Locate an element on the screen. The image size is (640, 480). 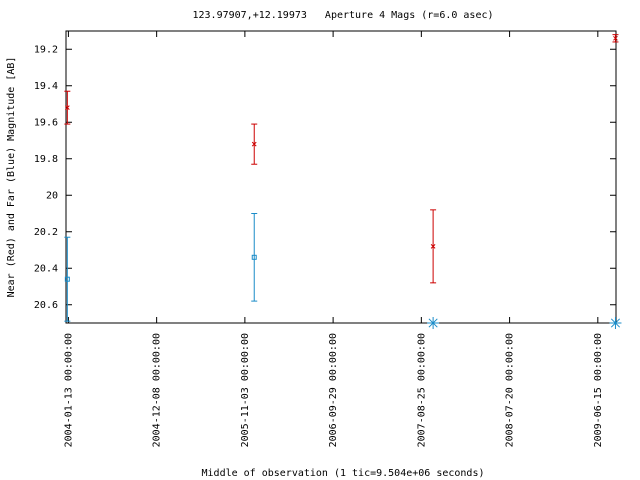
y-tick-label: 19.6 is located at coordinates (46, 122).